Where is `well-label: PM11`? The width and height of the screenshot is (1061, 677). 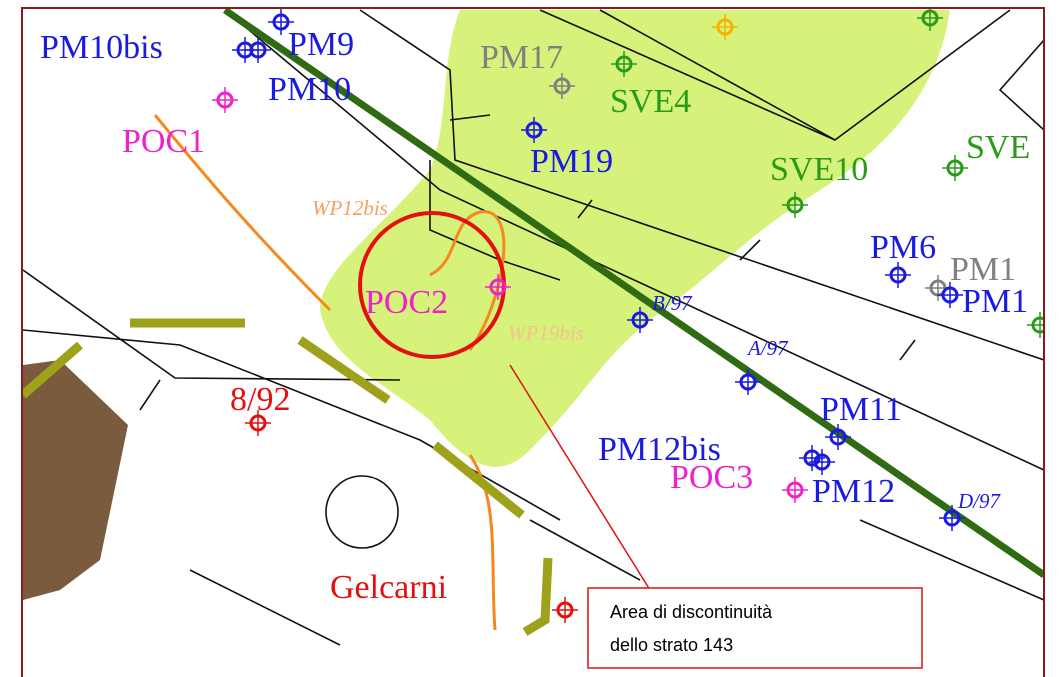
well-label: PM11 is located at coordinates (861, 409).